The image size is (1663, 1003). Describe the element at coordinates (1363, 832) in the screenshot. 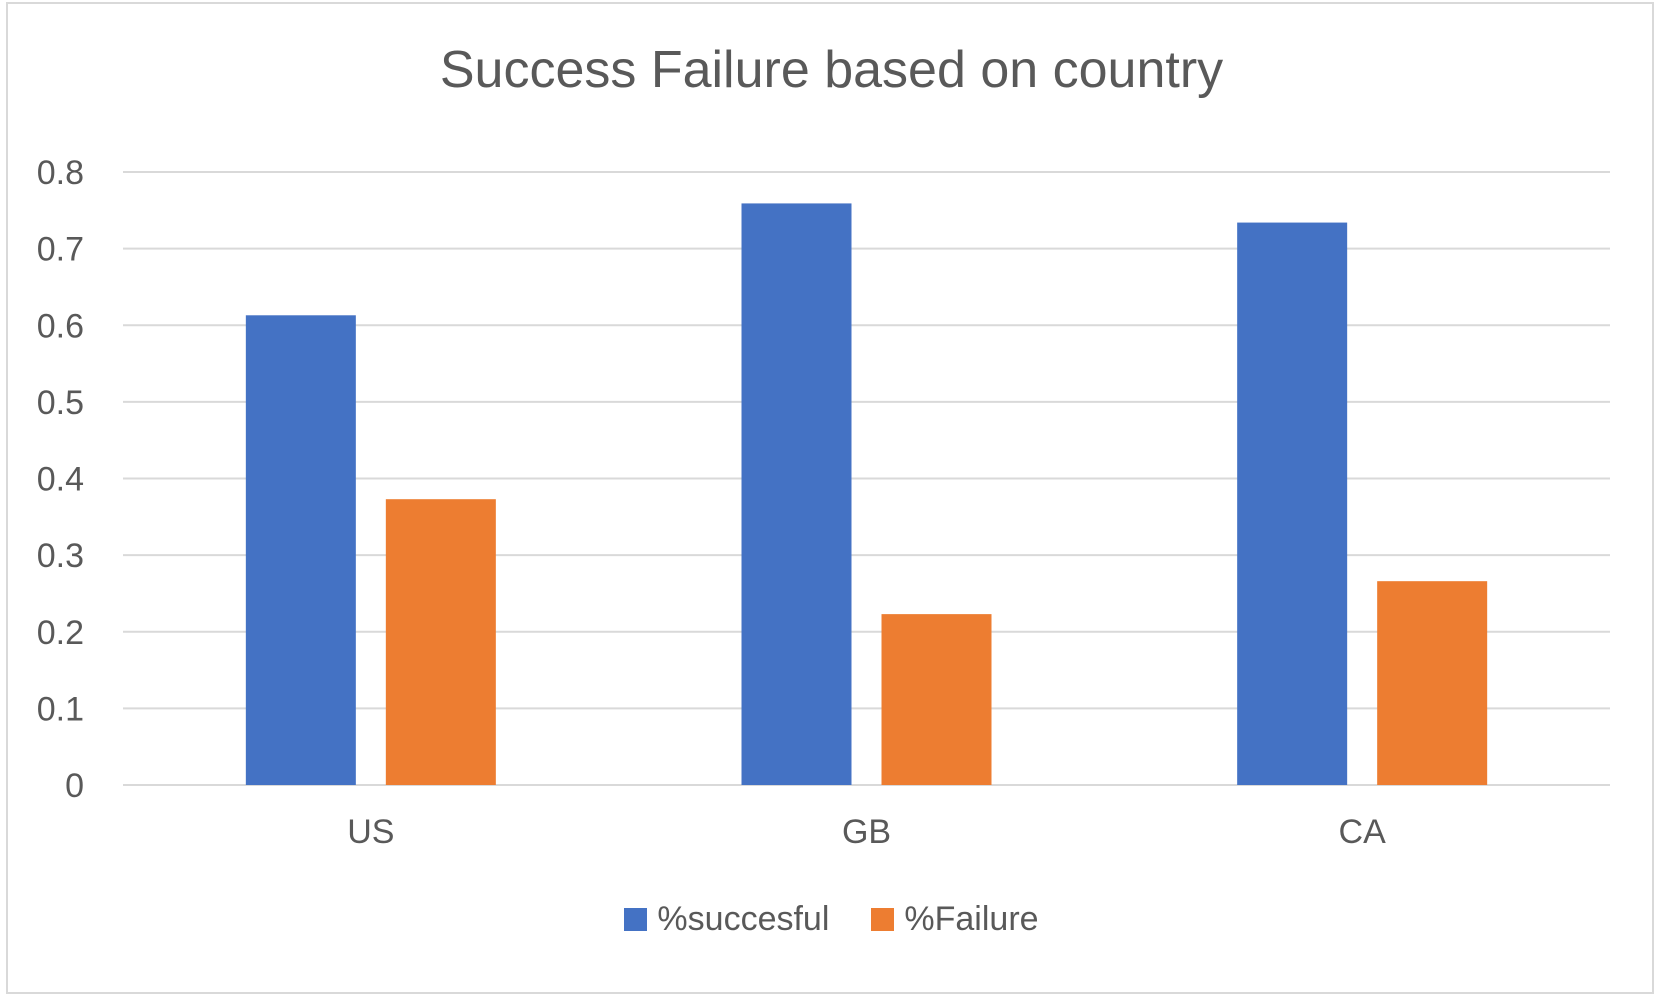

I see `x-tick-label-ca: CA` at that location.